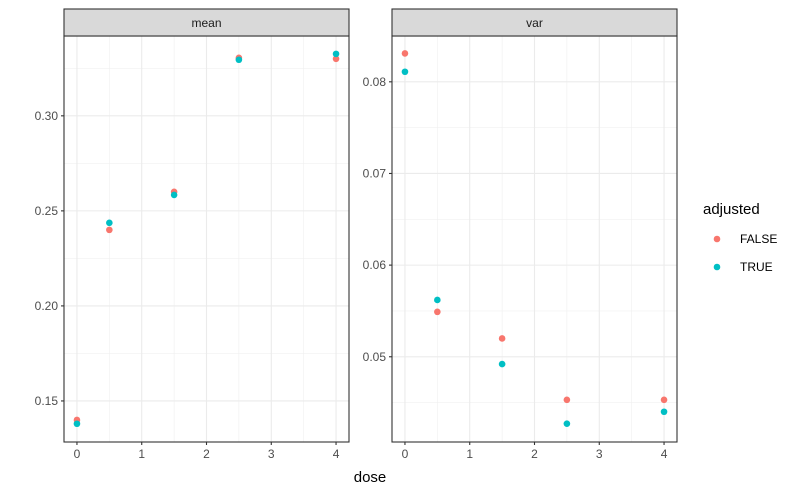  Describe the element at coordinates (47, 211) in the screenshot. I see `y-tick-label: 0.25` at that location.